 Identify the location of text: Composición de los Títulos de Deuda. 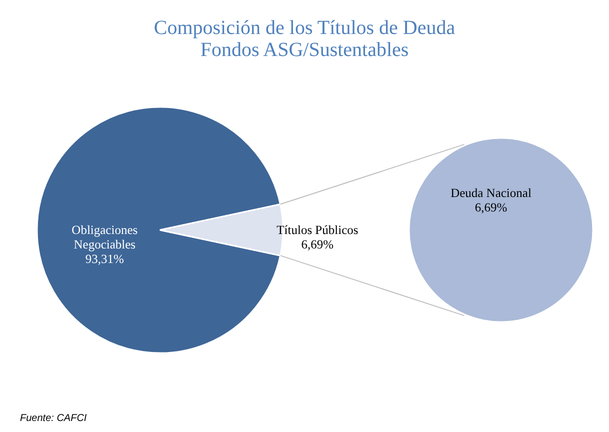
(305, 28).